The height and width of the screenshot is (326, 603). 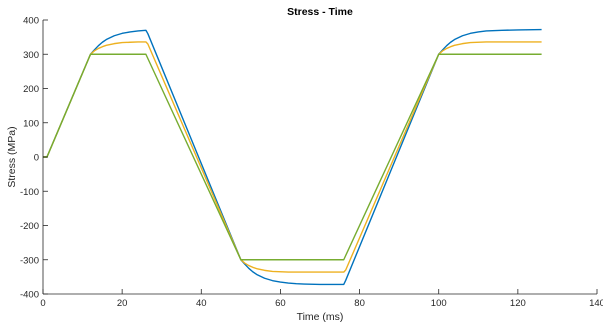 I want to click on y-tick-label: 400, so click(x=31, y=21).